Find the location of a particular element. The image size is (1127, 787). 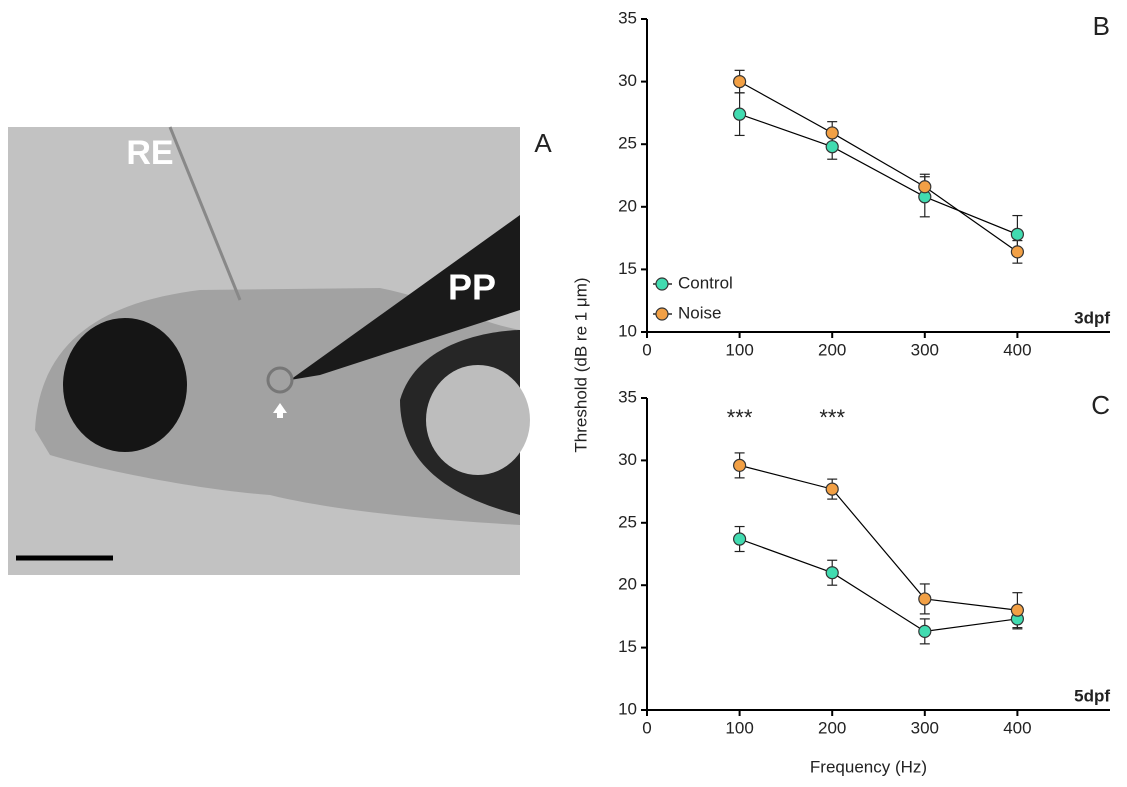

stage-label: 3dpf is located at coordinates (1092, 317).